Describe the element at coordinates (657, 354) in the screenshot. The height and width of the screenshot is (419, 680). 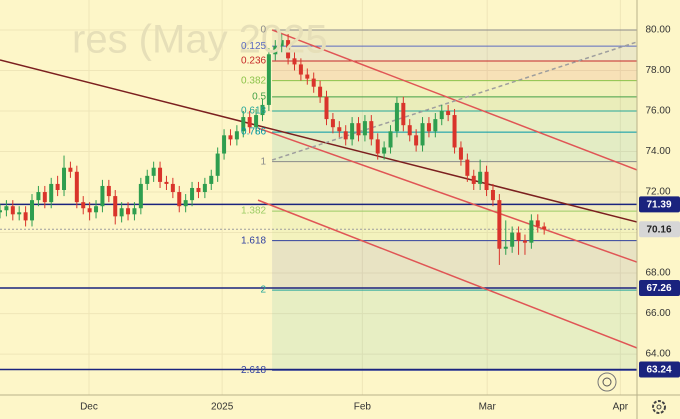
I see `y-tick-label: 64.00` at that location.